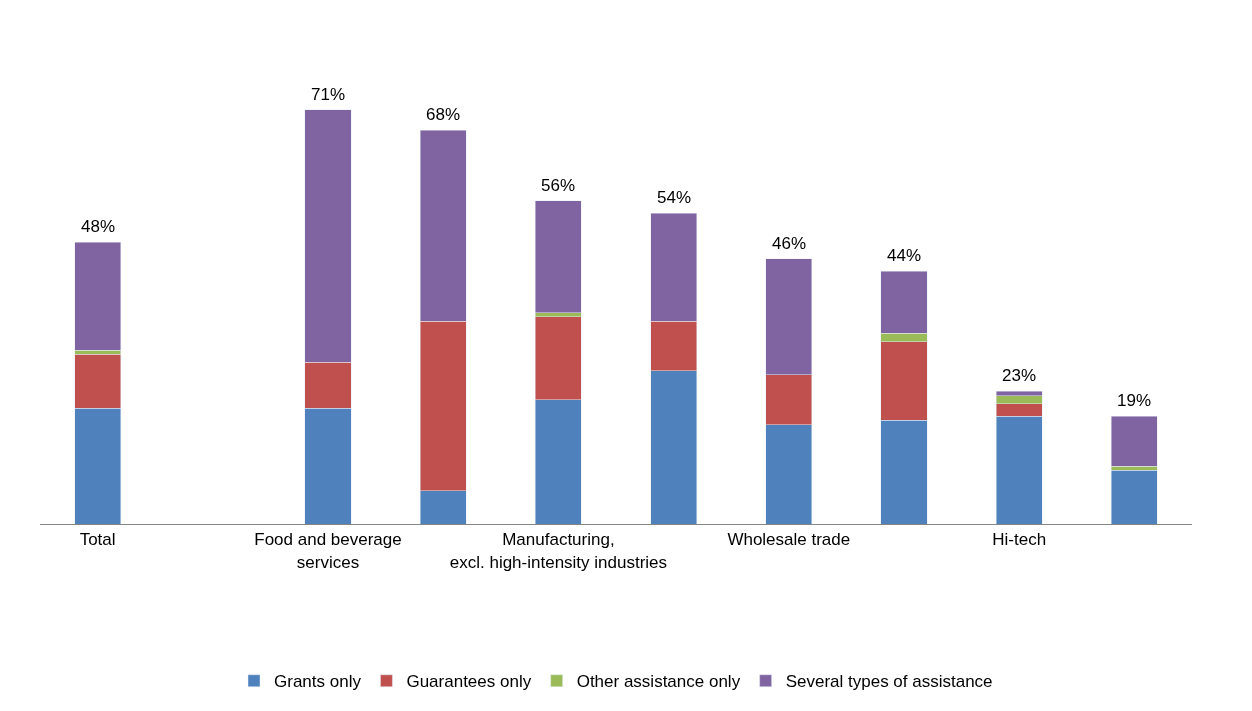 Image resolution: width=1252 pixels, height=711 pixels. What do you see at coordinates (1019, 540) in the screenshot?
I see `x-tick-label: Hi-tech` at bounding box center [1019, 540].